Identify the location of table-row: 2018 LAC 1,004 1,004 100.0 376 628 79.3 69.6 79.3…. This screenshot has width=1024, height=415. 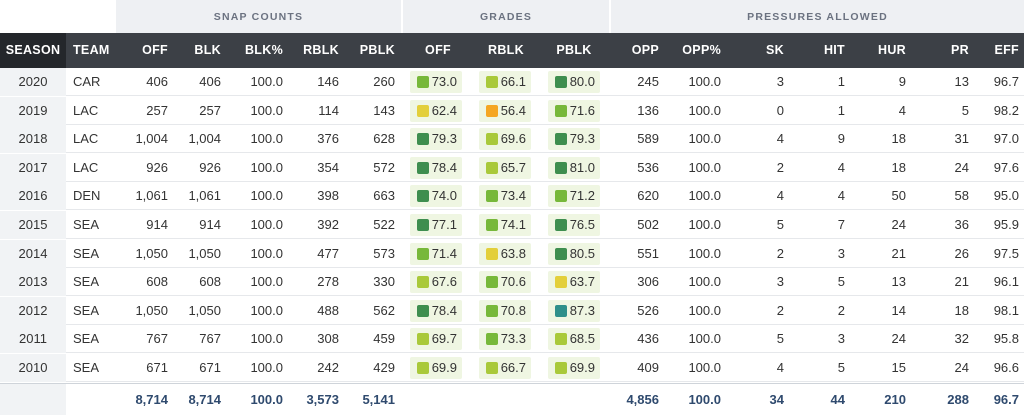
(512, 139).